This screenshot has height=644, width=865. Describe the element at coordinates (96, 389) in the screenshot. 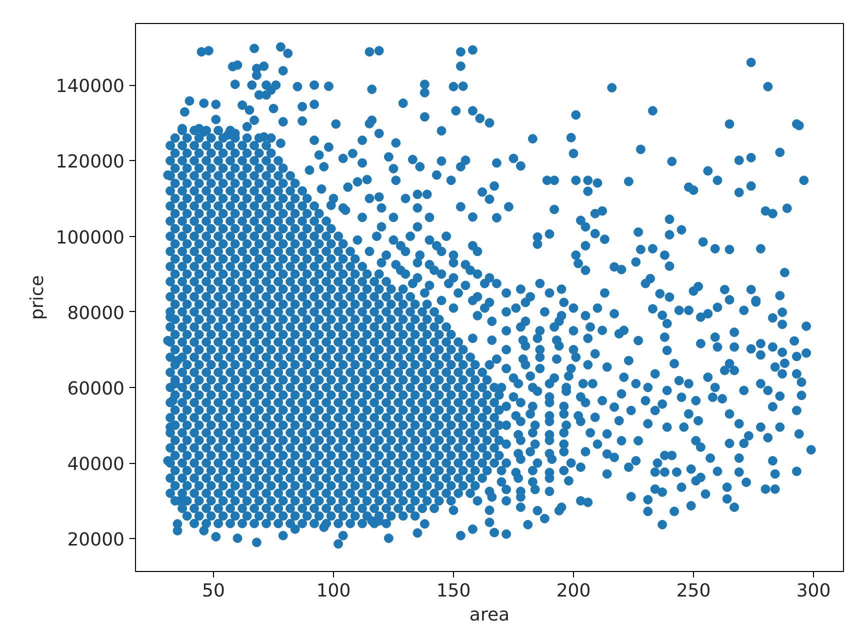

I see `y-tick-label: 60000` at that location.